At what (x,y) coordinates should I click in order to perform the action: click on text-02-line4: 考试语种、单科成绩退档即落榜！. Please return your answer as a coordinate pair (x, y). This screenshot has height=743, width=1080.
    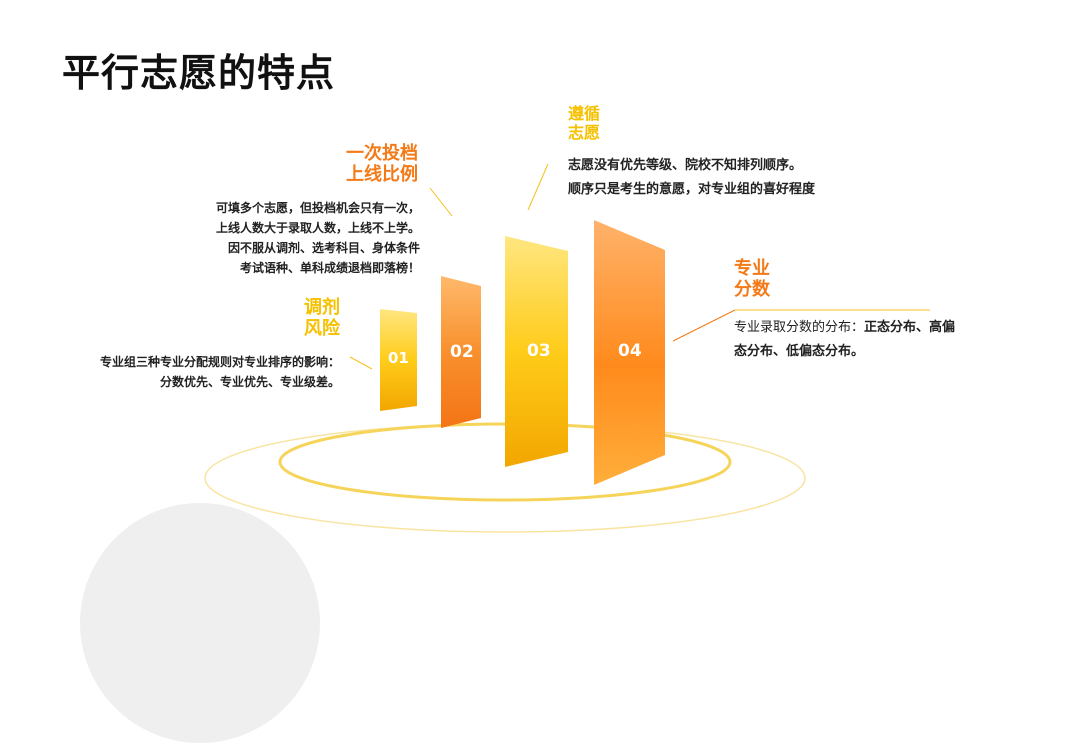
    Looking at the image, I should click on (329, 268).